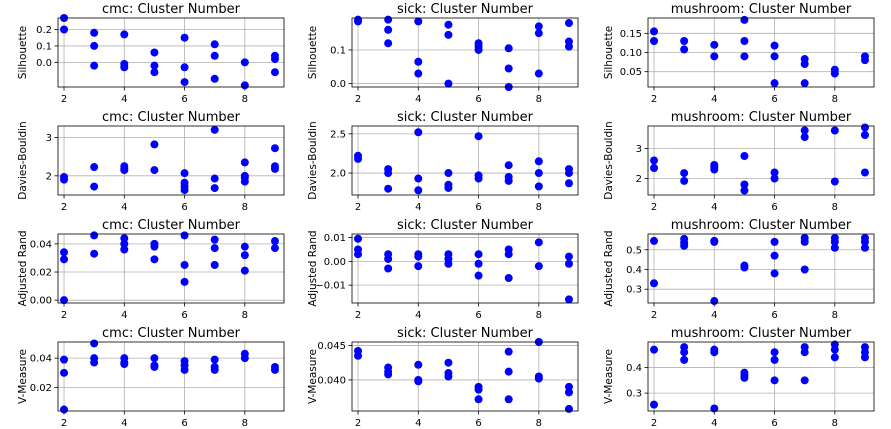 The height and width of the screenshot is (429, 891). Describe the element at coordinates (41, 244) in the screenshot. I see `y-tick-label: 0.04` at that location.